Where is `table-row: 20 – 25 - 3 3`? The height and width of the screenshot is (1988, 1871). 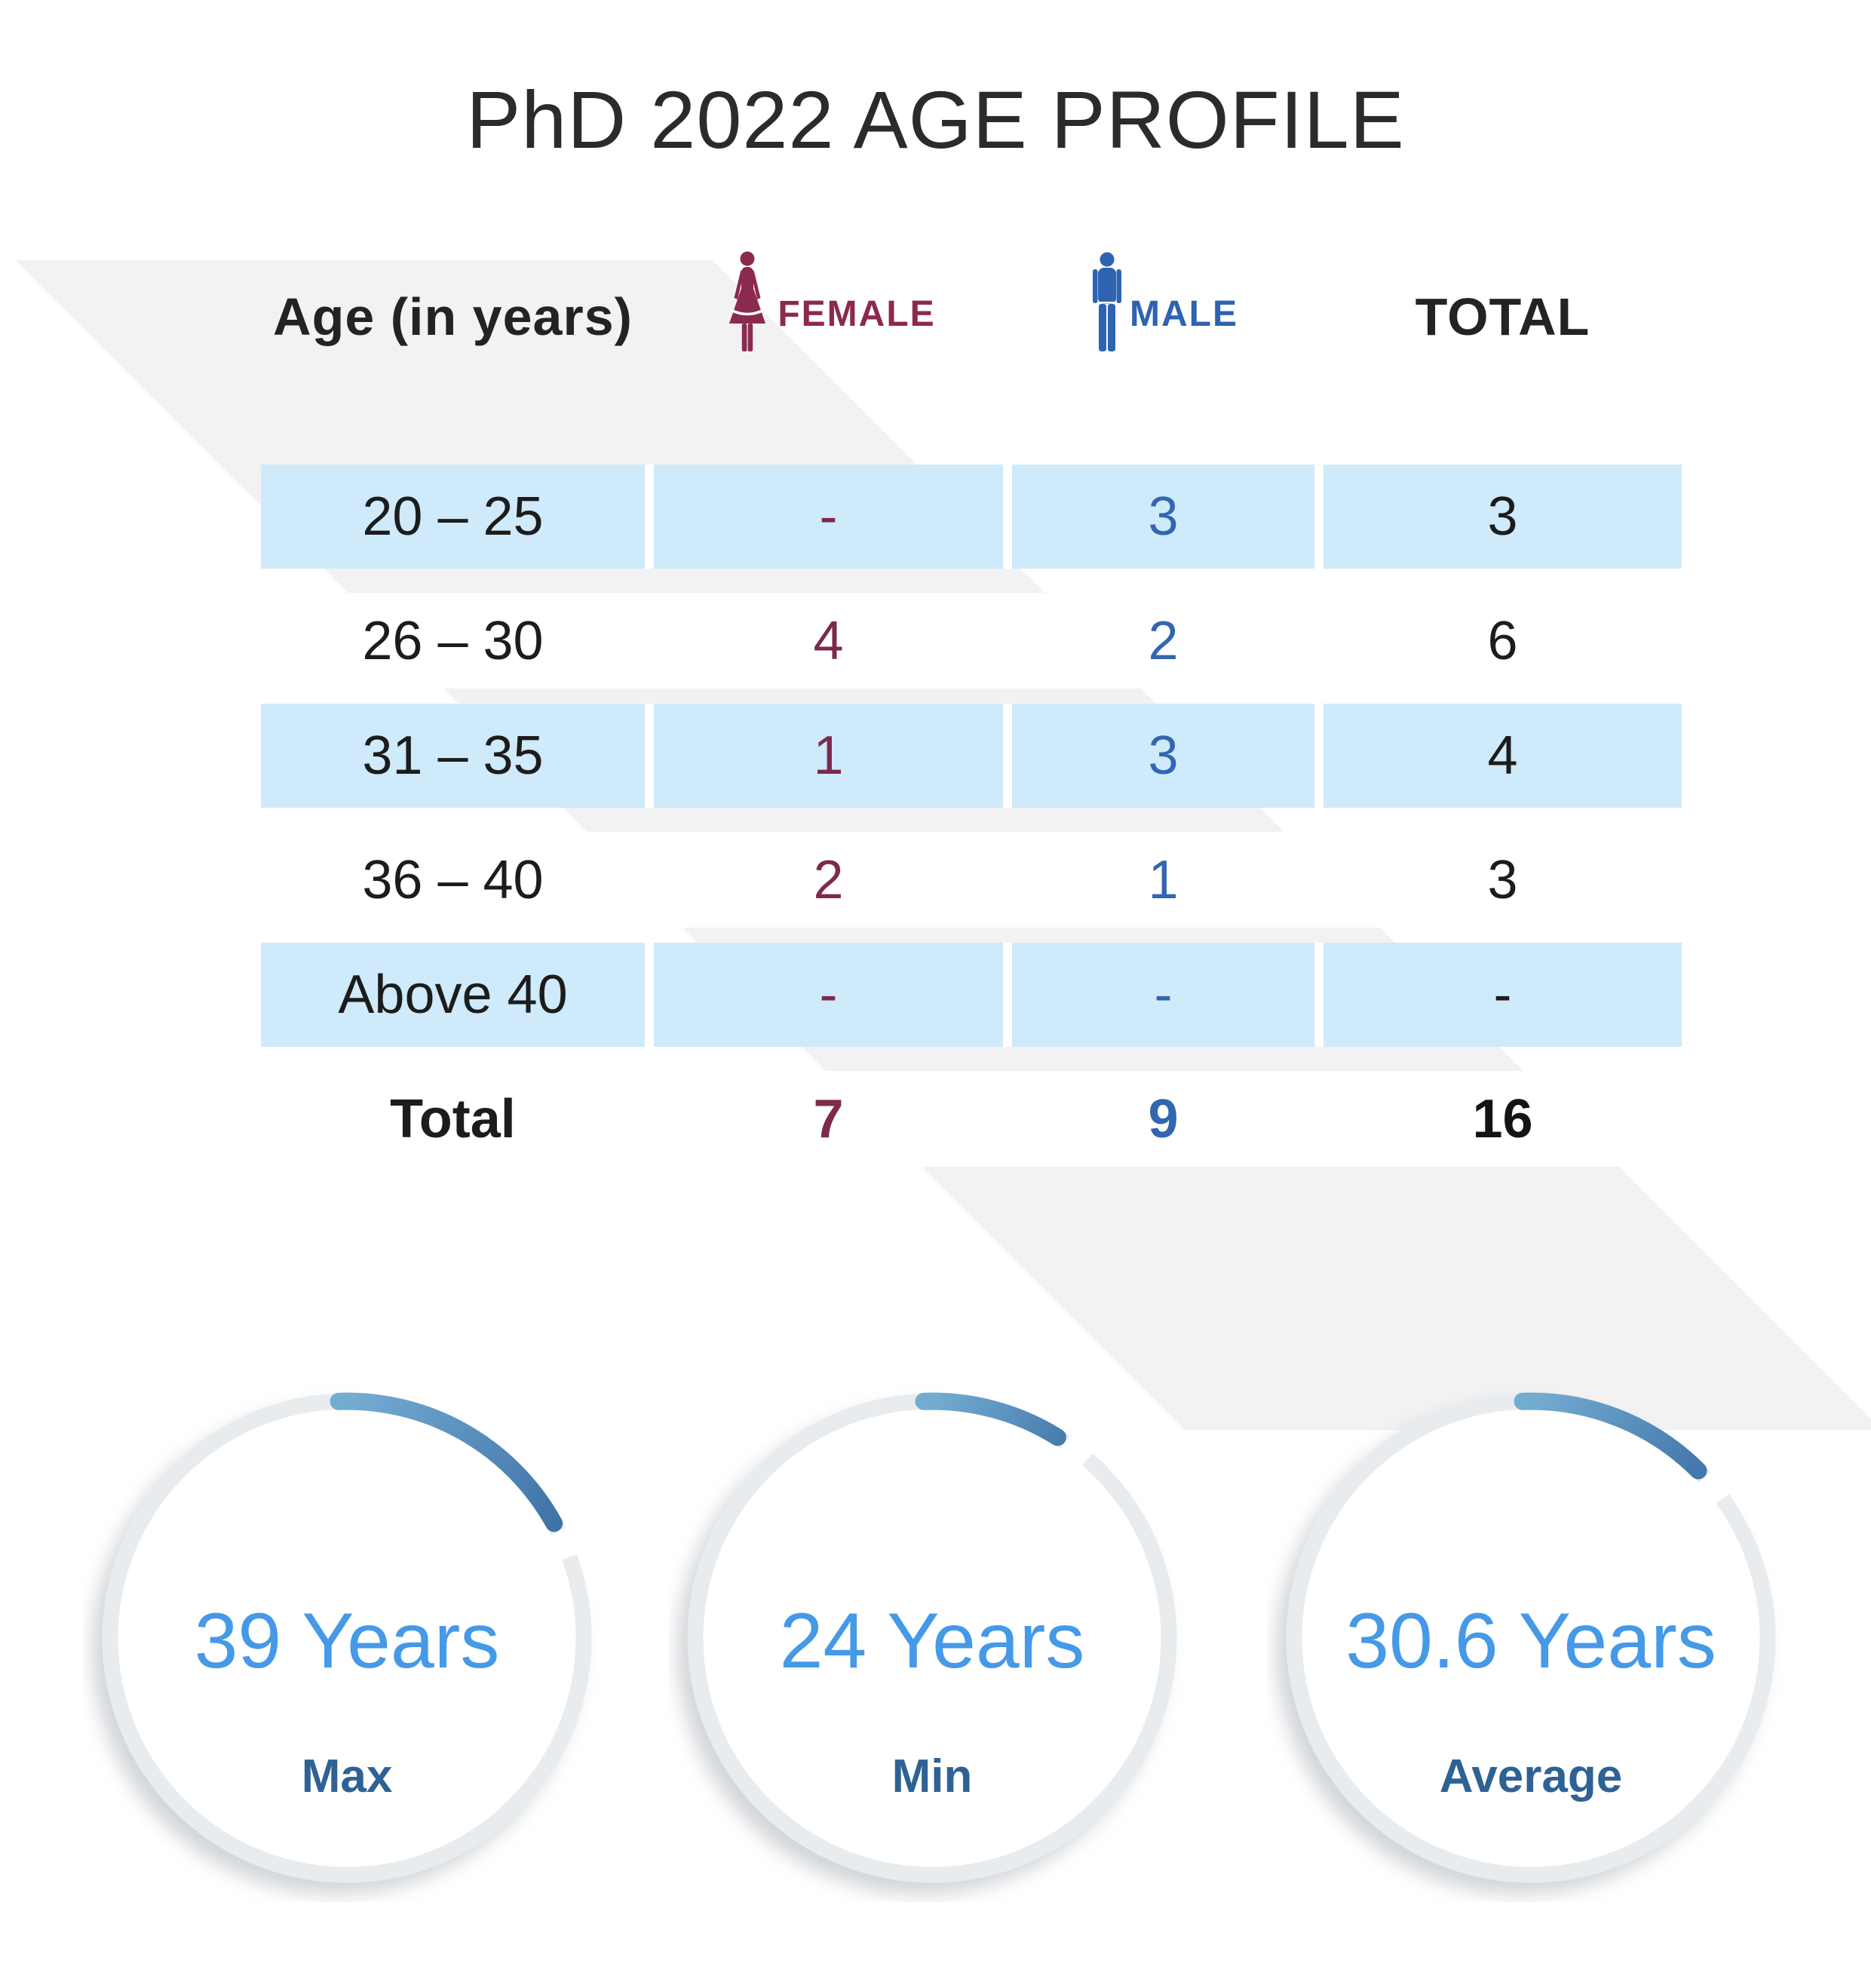 table-row: 20 – 25 - 3 3 is located at coordinates (972, 517).